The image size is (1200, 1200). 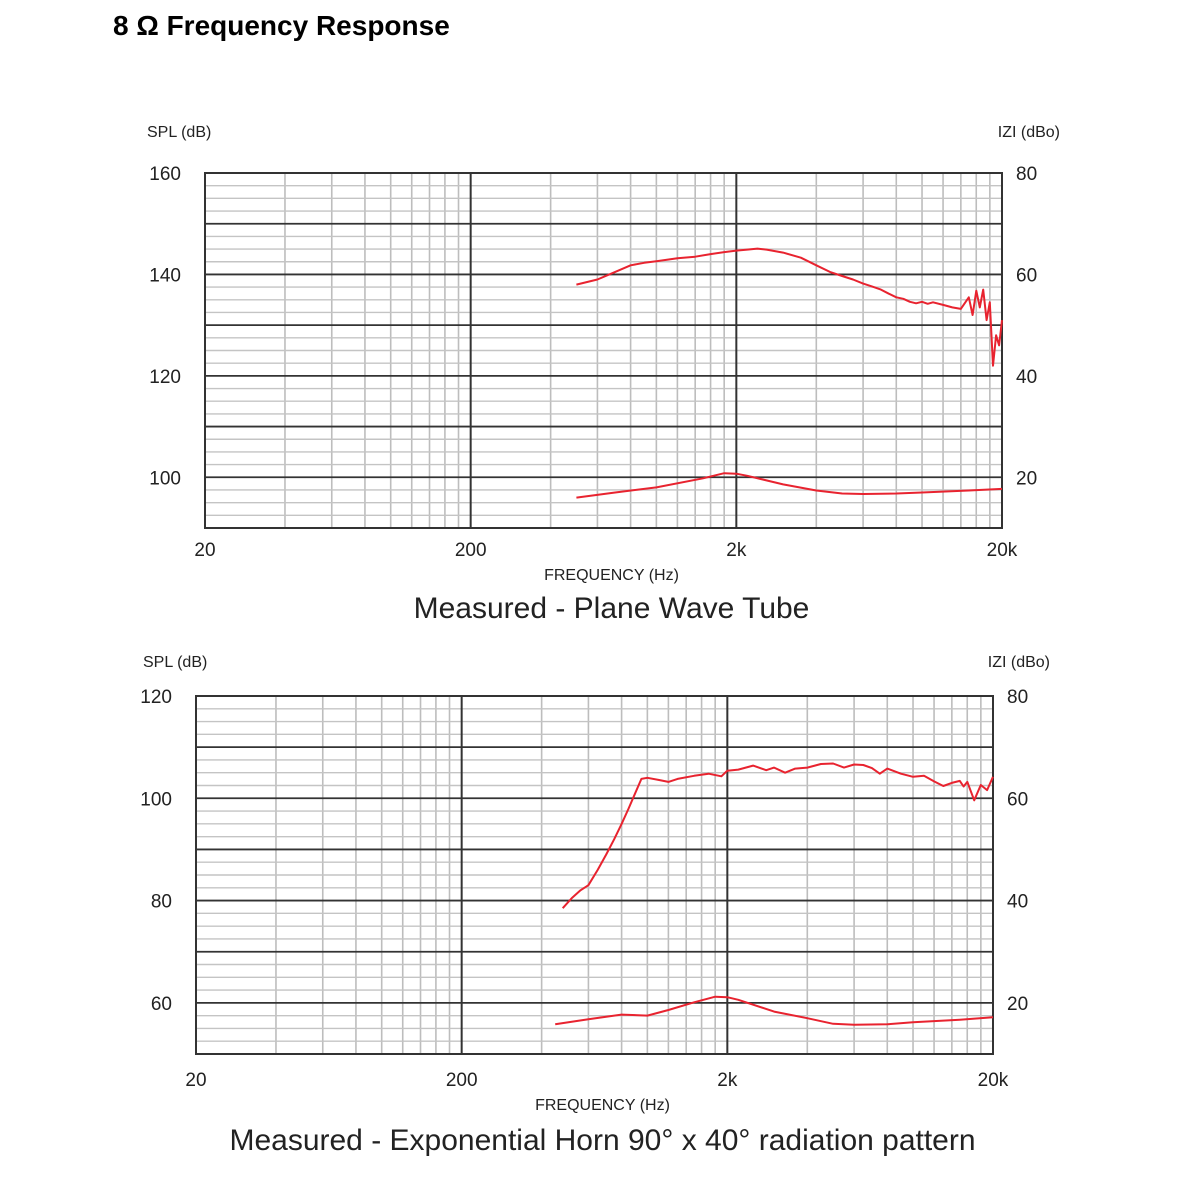 I want to click on page-title: 8 Ω Frequency Response, so click(x=281, y=25).